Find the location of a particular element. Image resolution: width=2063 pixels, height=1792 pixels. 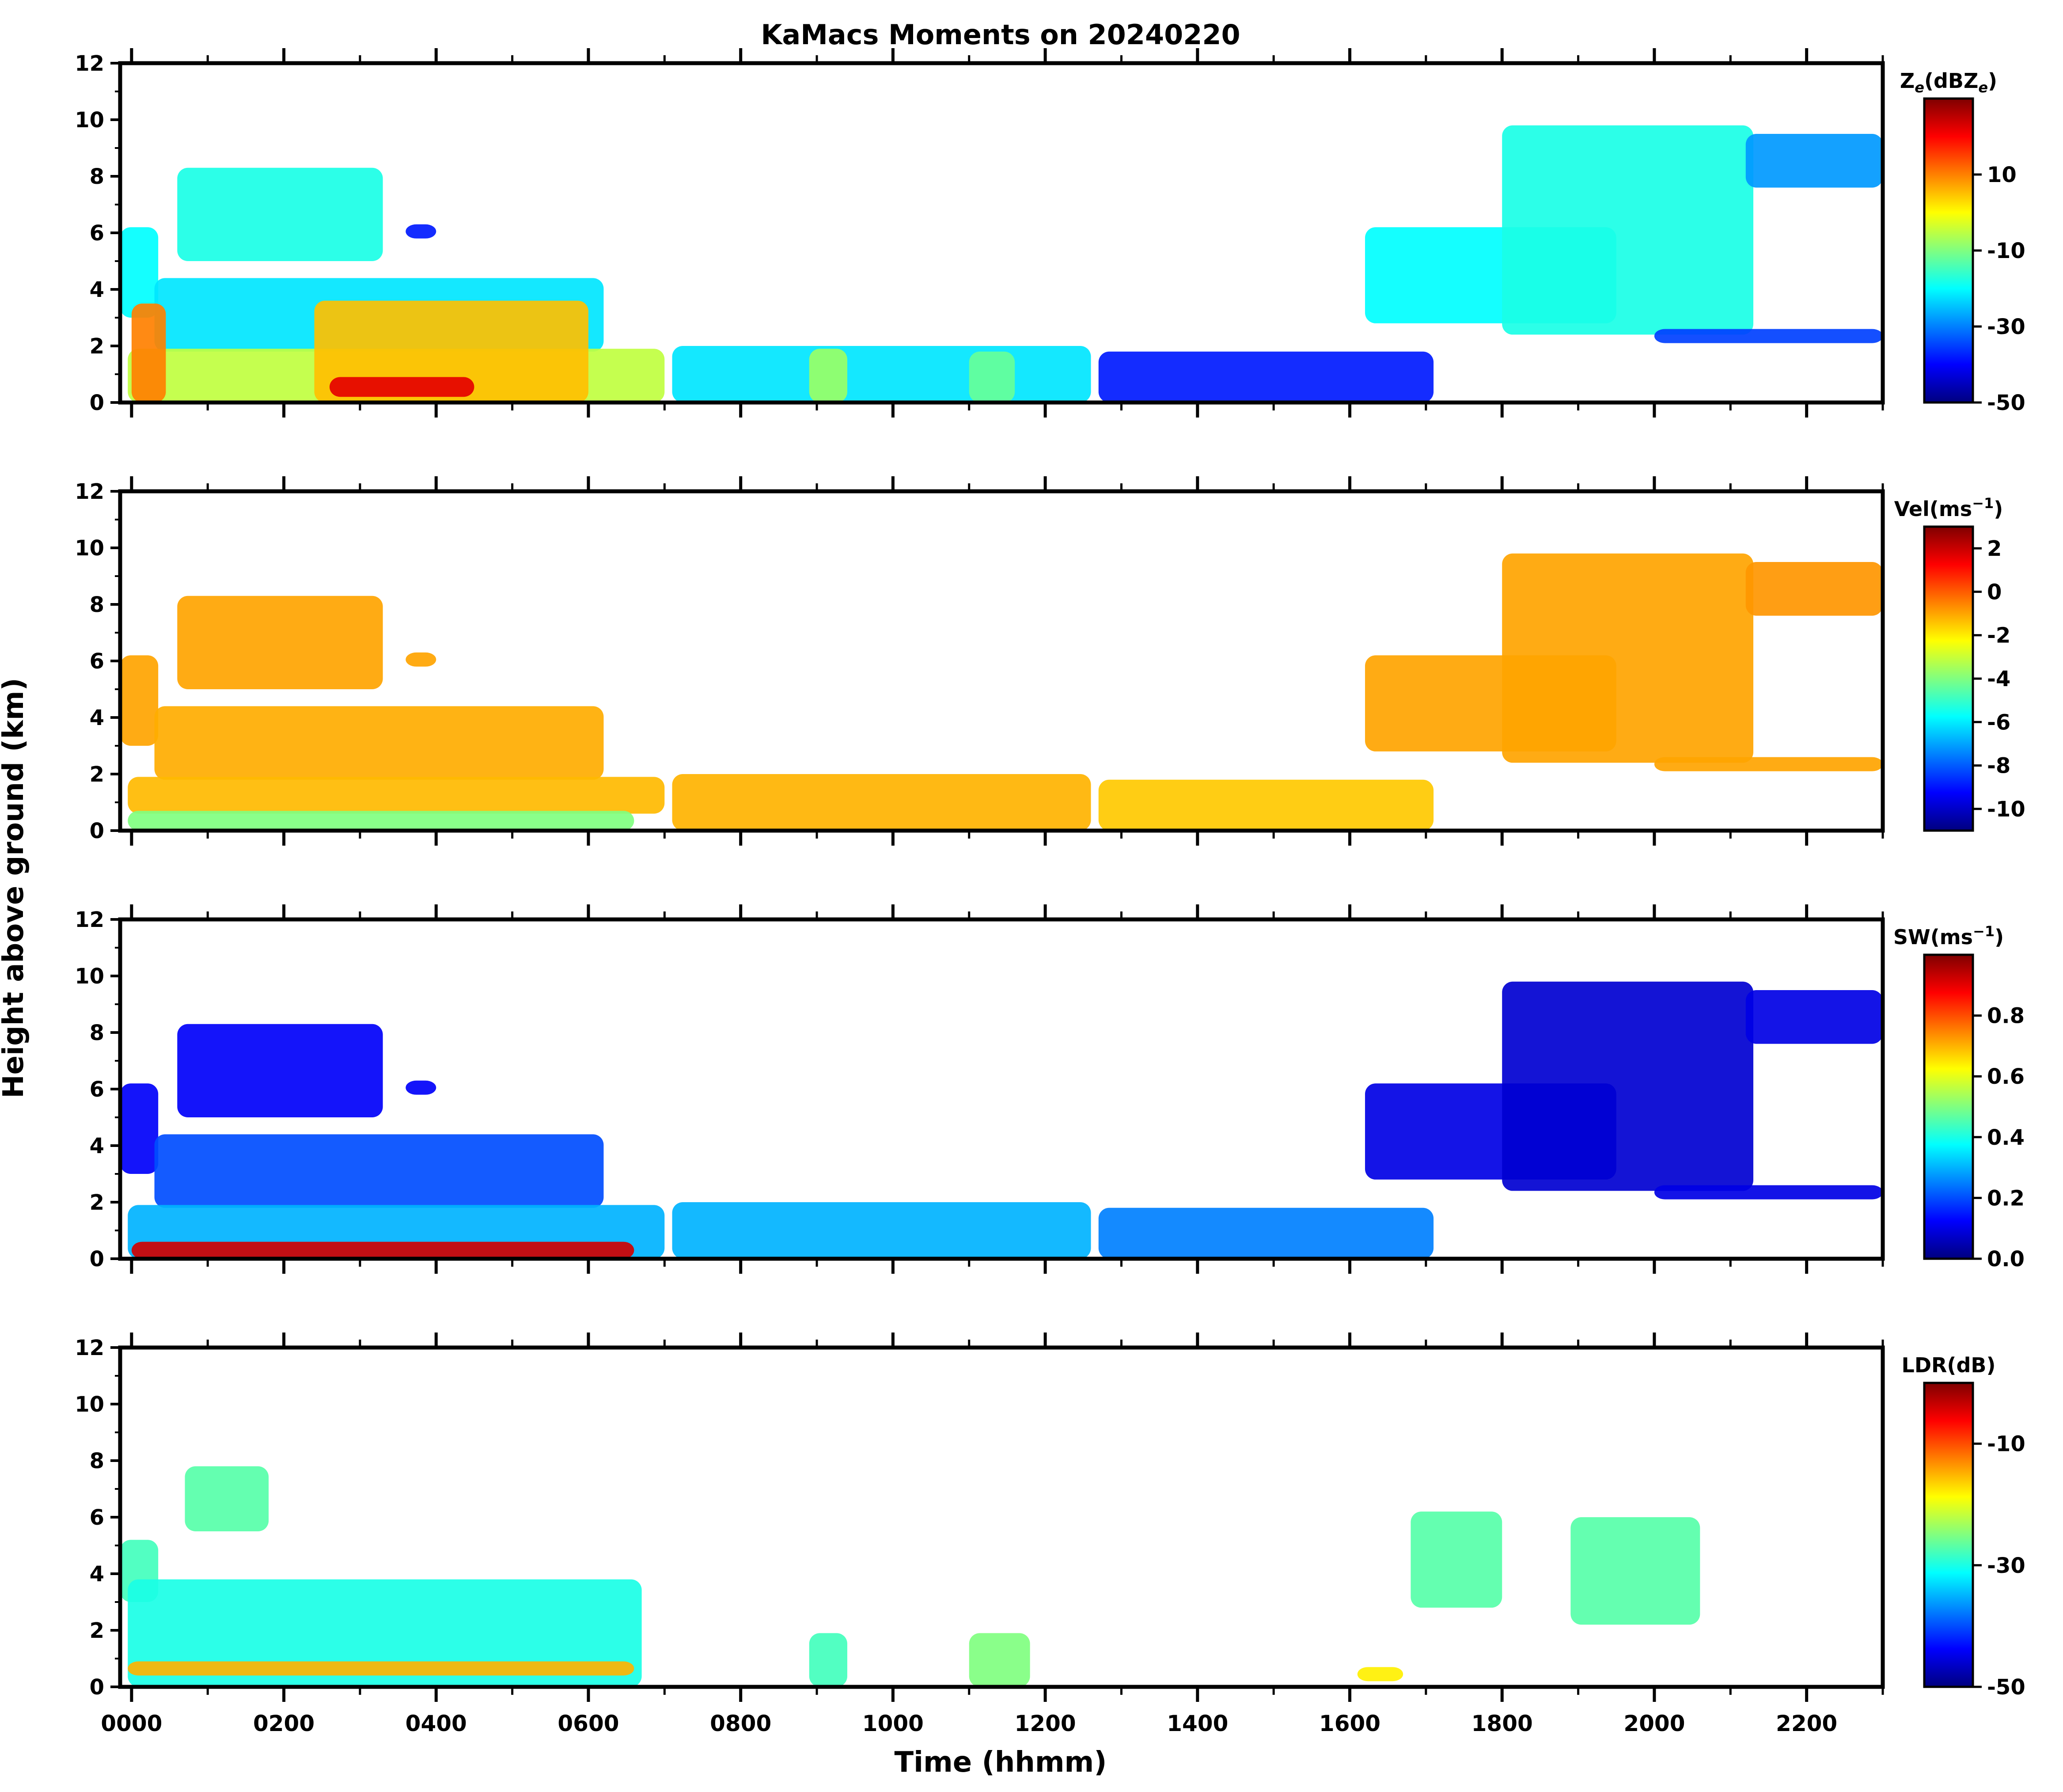

vel-colorbar-tick-label: 0 is located at coordinates (1995, 592).